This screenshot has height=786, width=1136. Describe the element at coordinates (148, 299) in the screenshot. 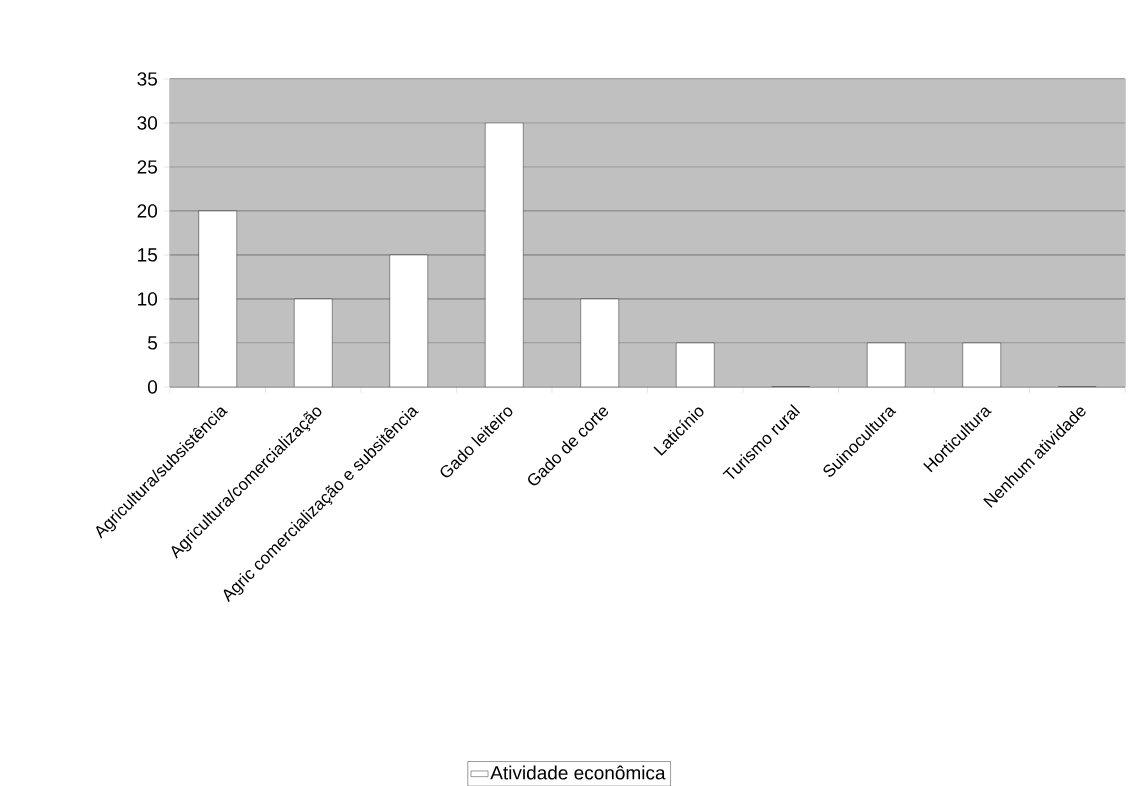

I see `y-tick-label: 10` at that location.